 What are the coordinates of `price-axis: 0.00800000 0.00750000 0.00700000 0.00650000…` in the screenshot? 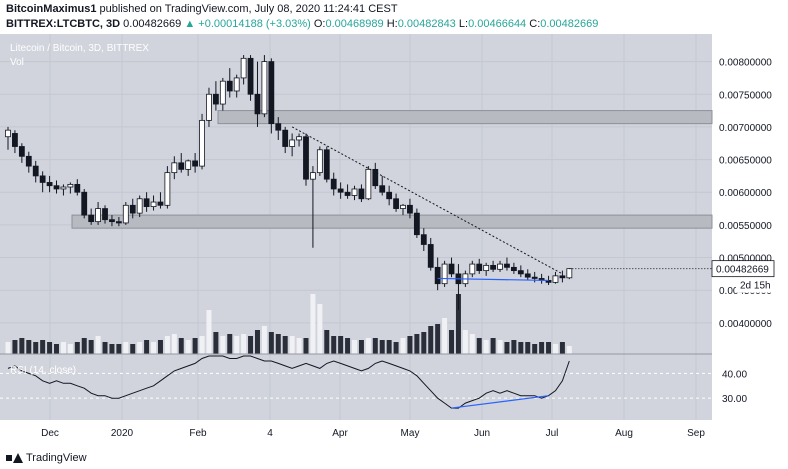 It's located at (743, 232).